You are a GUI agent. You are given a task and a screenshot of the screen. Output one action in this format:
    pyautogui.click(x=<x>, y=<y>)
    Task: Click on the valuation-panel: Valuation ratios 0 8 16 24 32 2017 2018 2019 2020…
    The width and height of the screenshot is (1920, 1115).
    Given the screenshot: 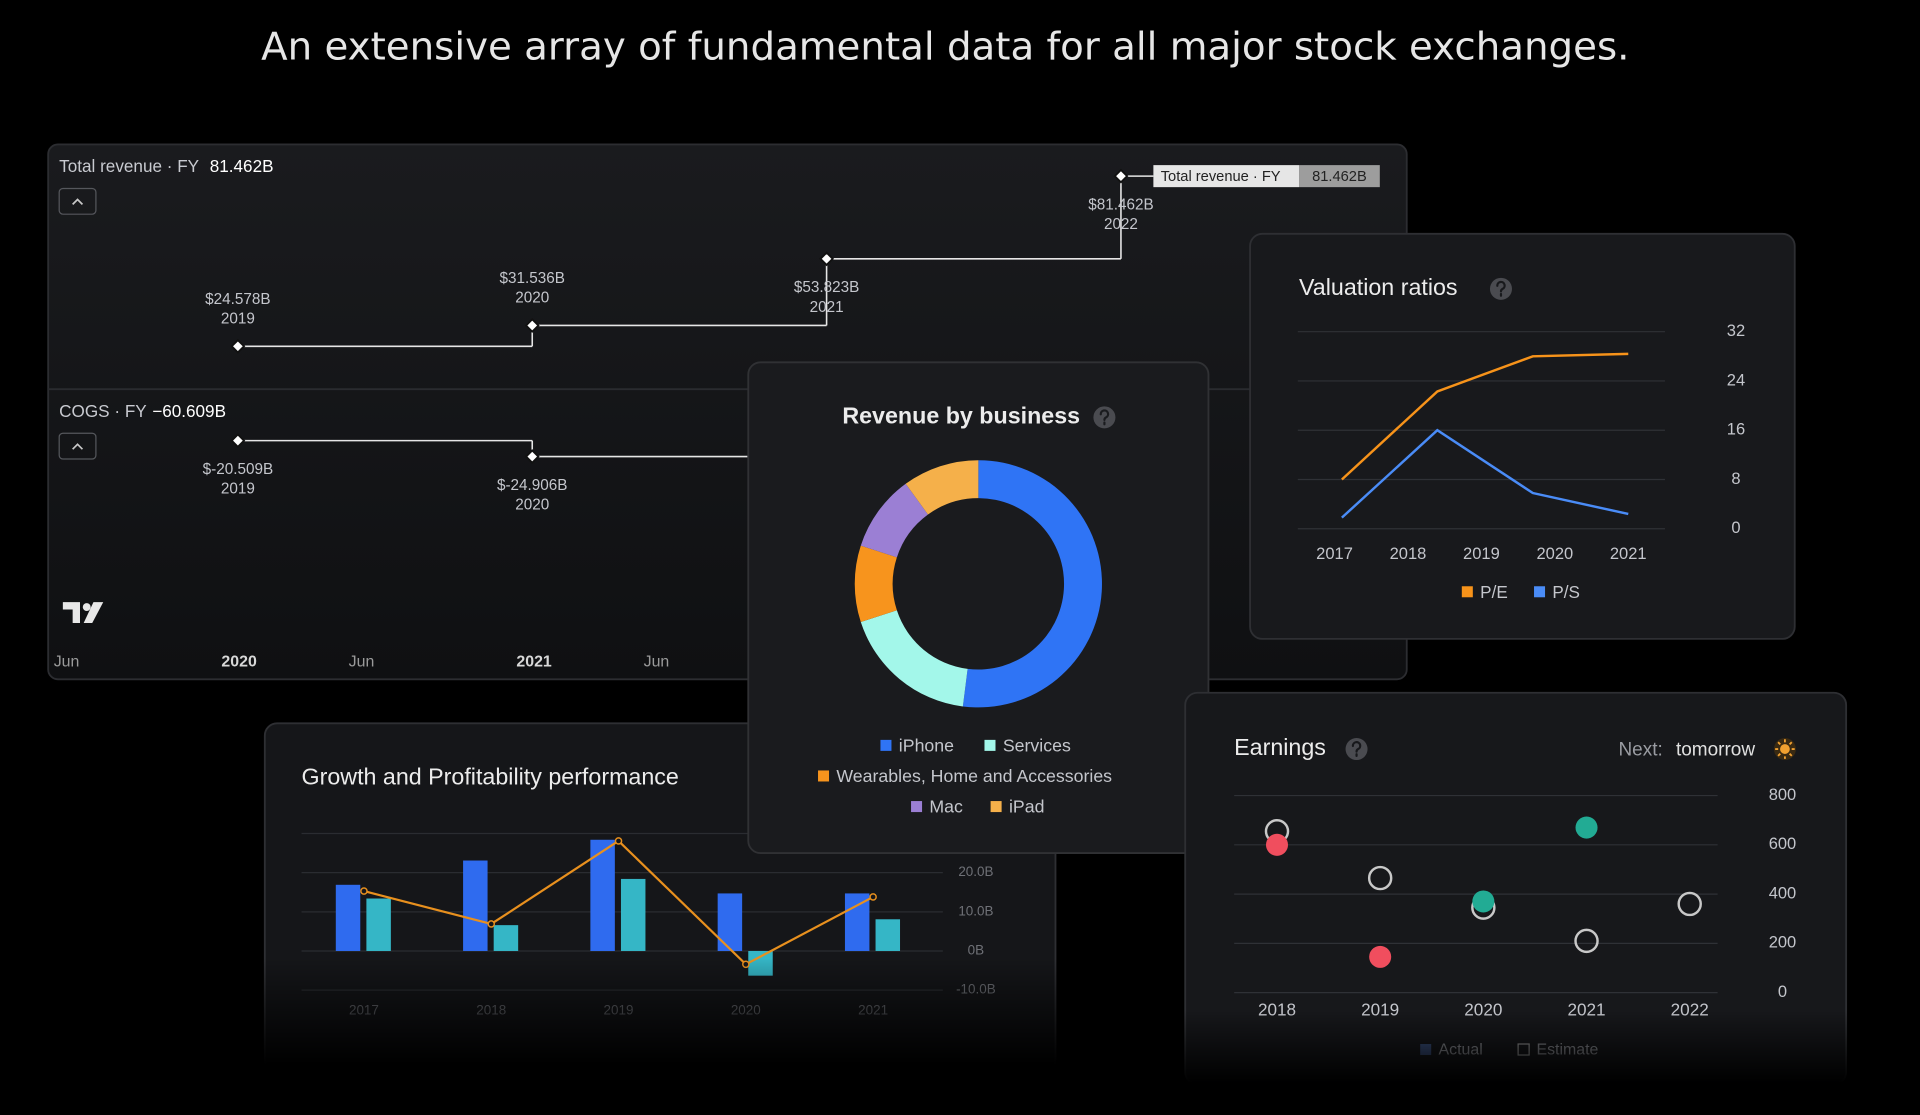 What is the action you would take?
    pyautogui.click(x=1522, y=436)
    